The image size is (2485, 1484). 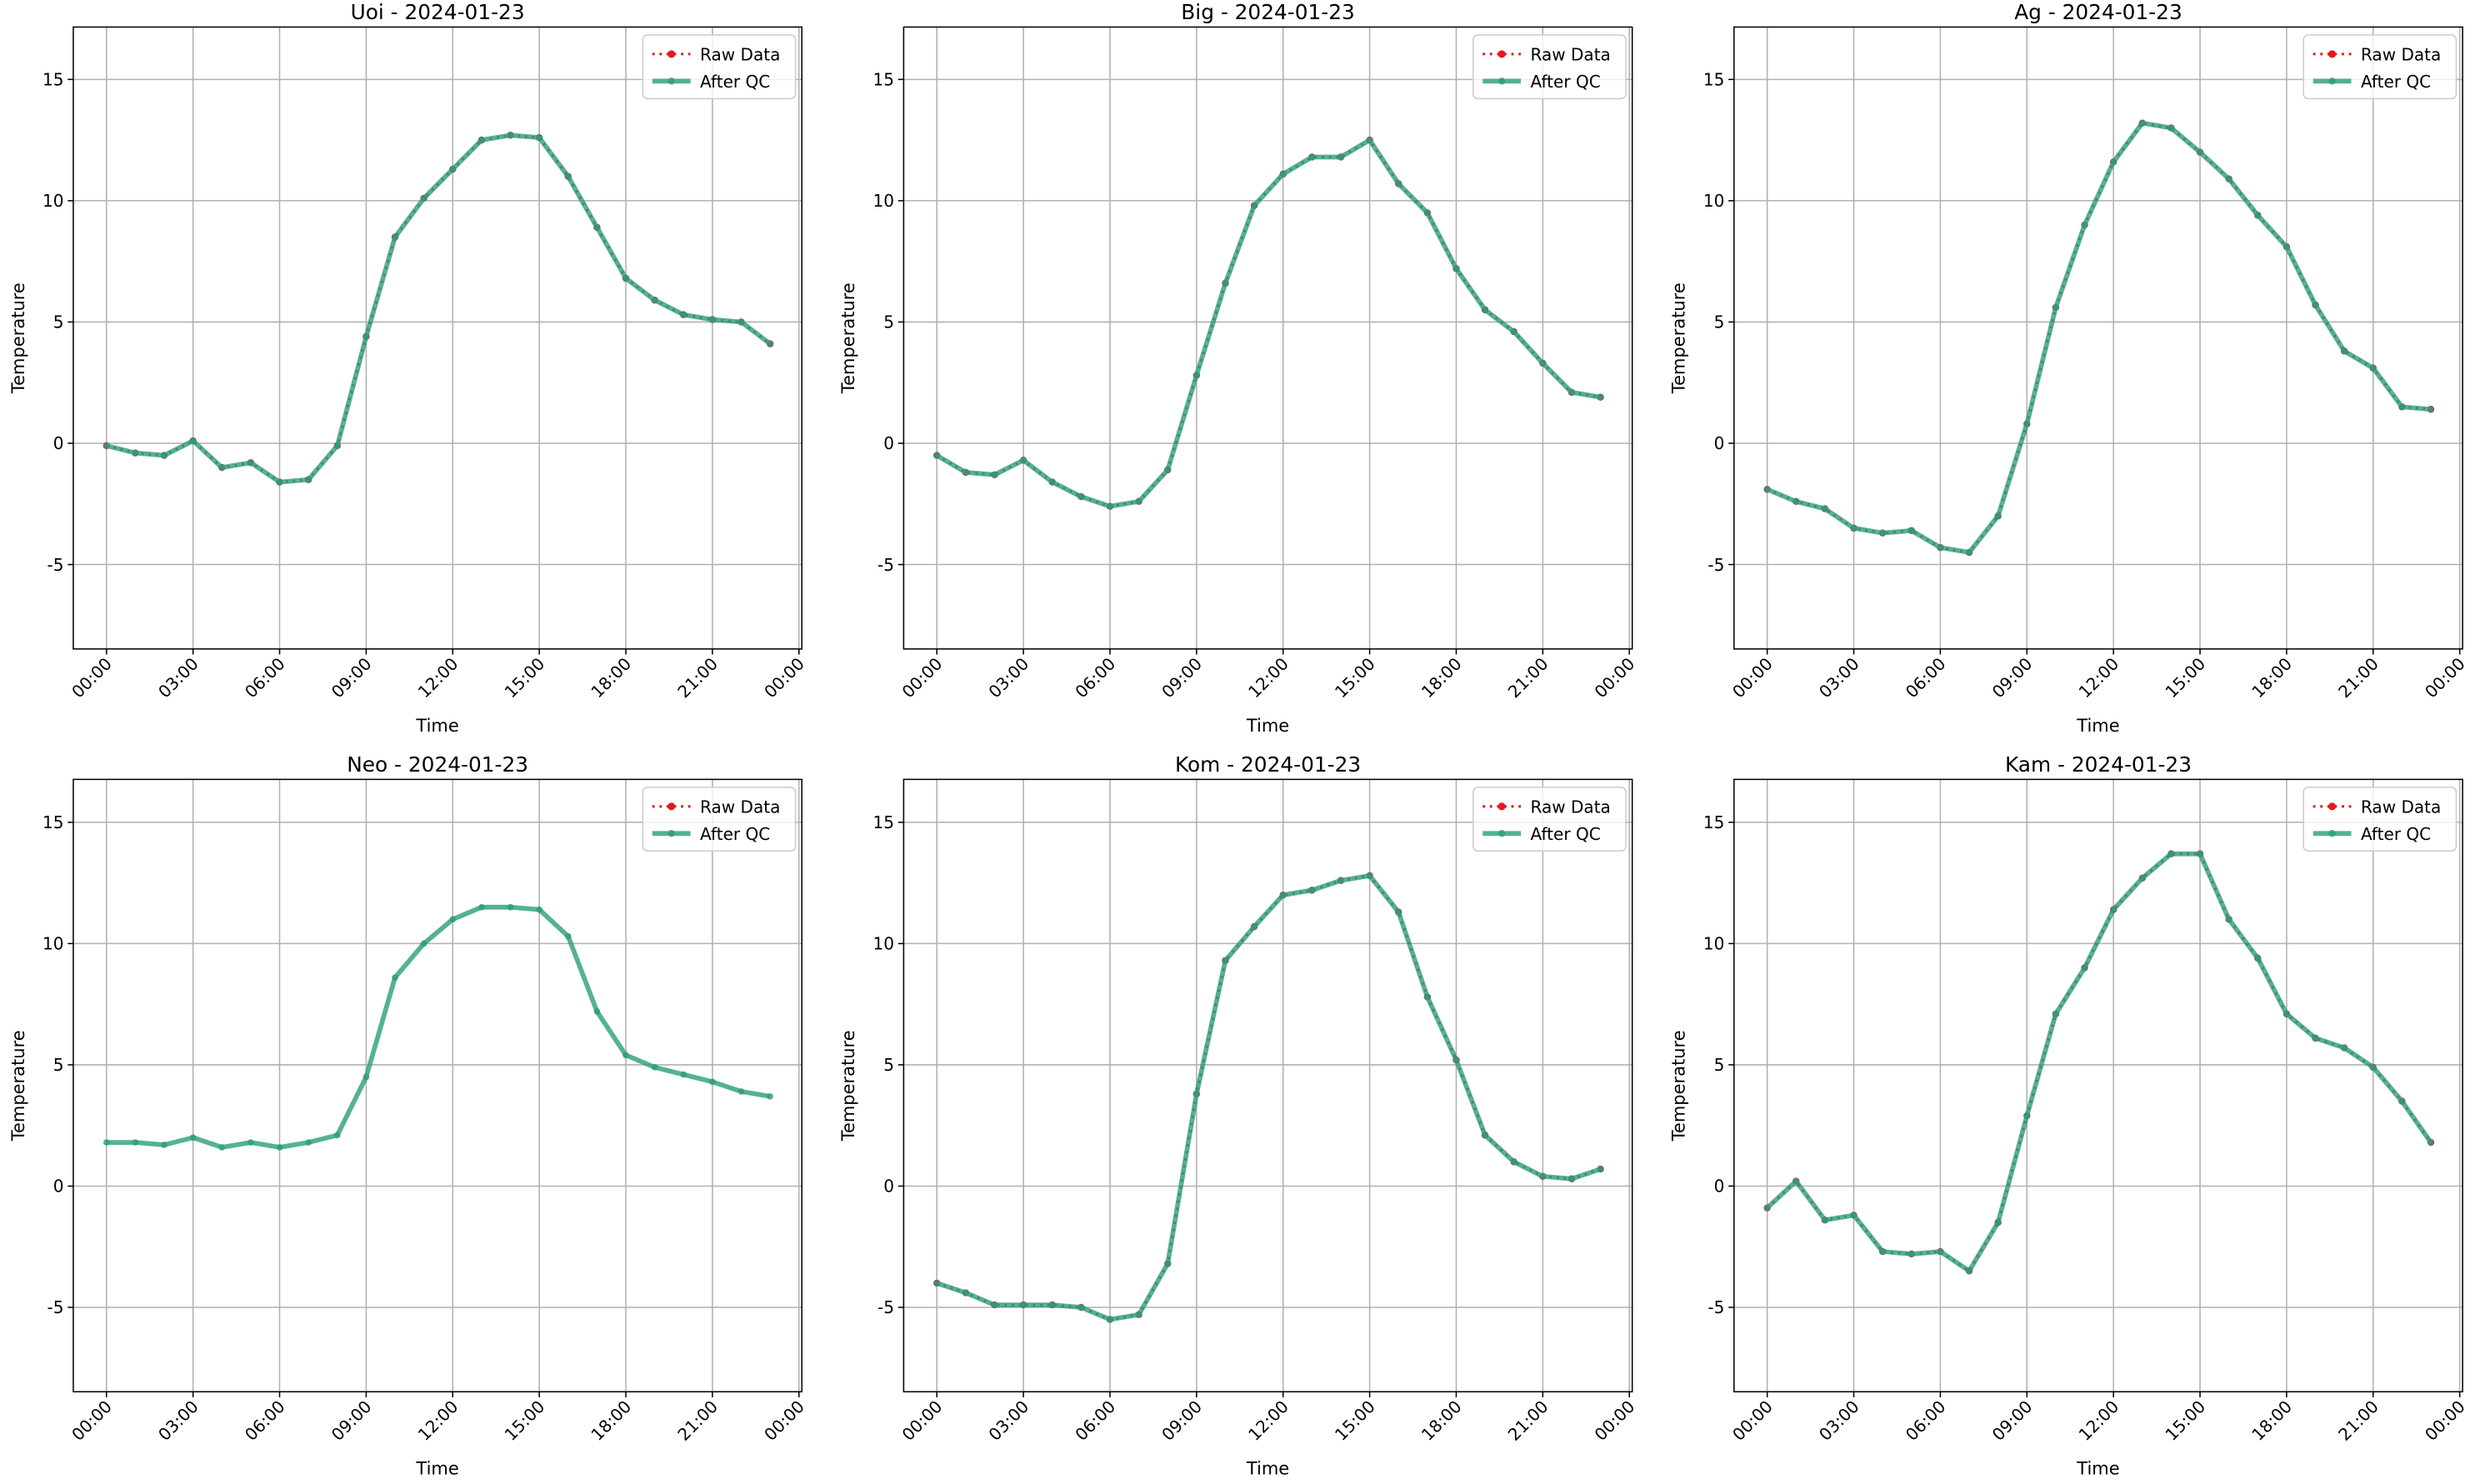 What do you see at coordinates (437, 764) in the screenshot?
I see `chart-title: Neo - 2024-01-23` at bounding box center [437, 764].